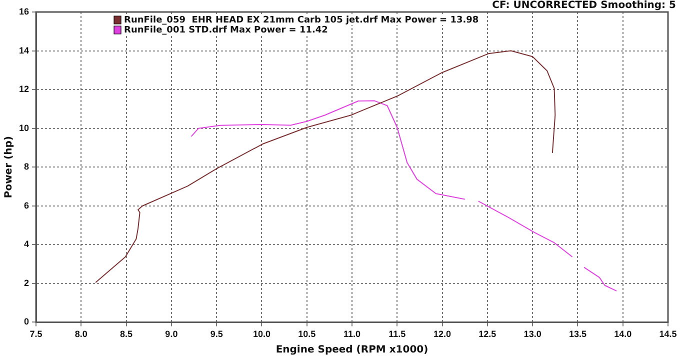  I want to click on x-tick-label: 10.0, so click(261, 334).